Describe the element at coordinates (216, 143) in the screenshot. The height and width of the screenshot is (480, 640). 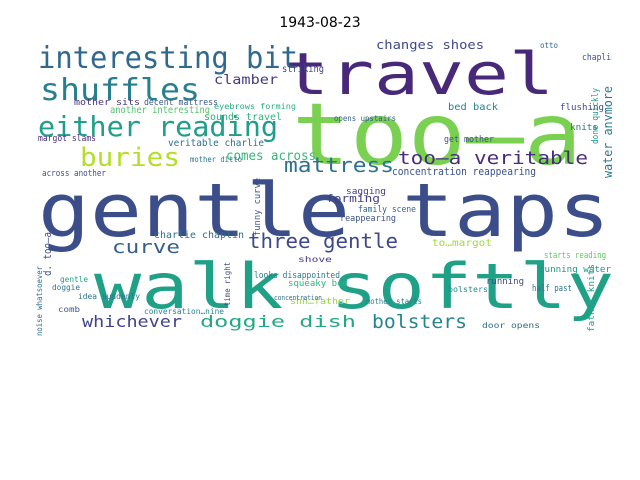
I see `cloud-word: veritable charlie` at that location.